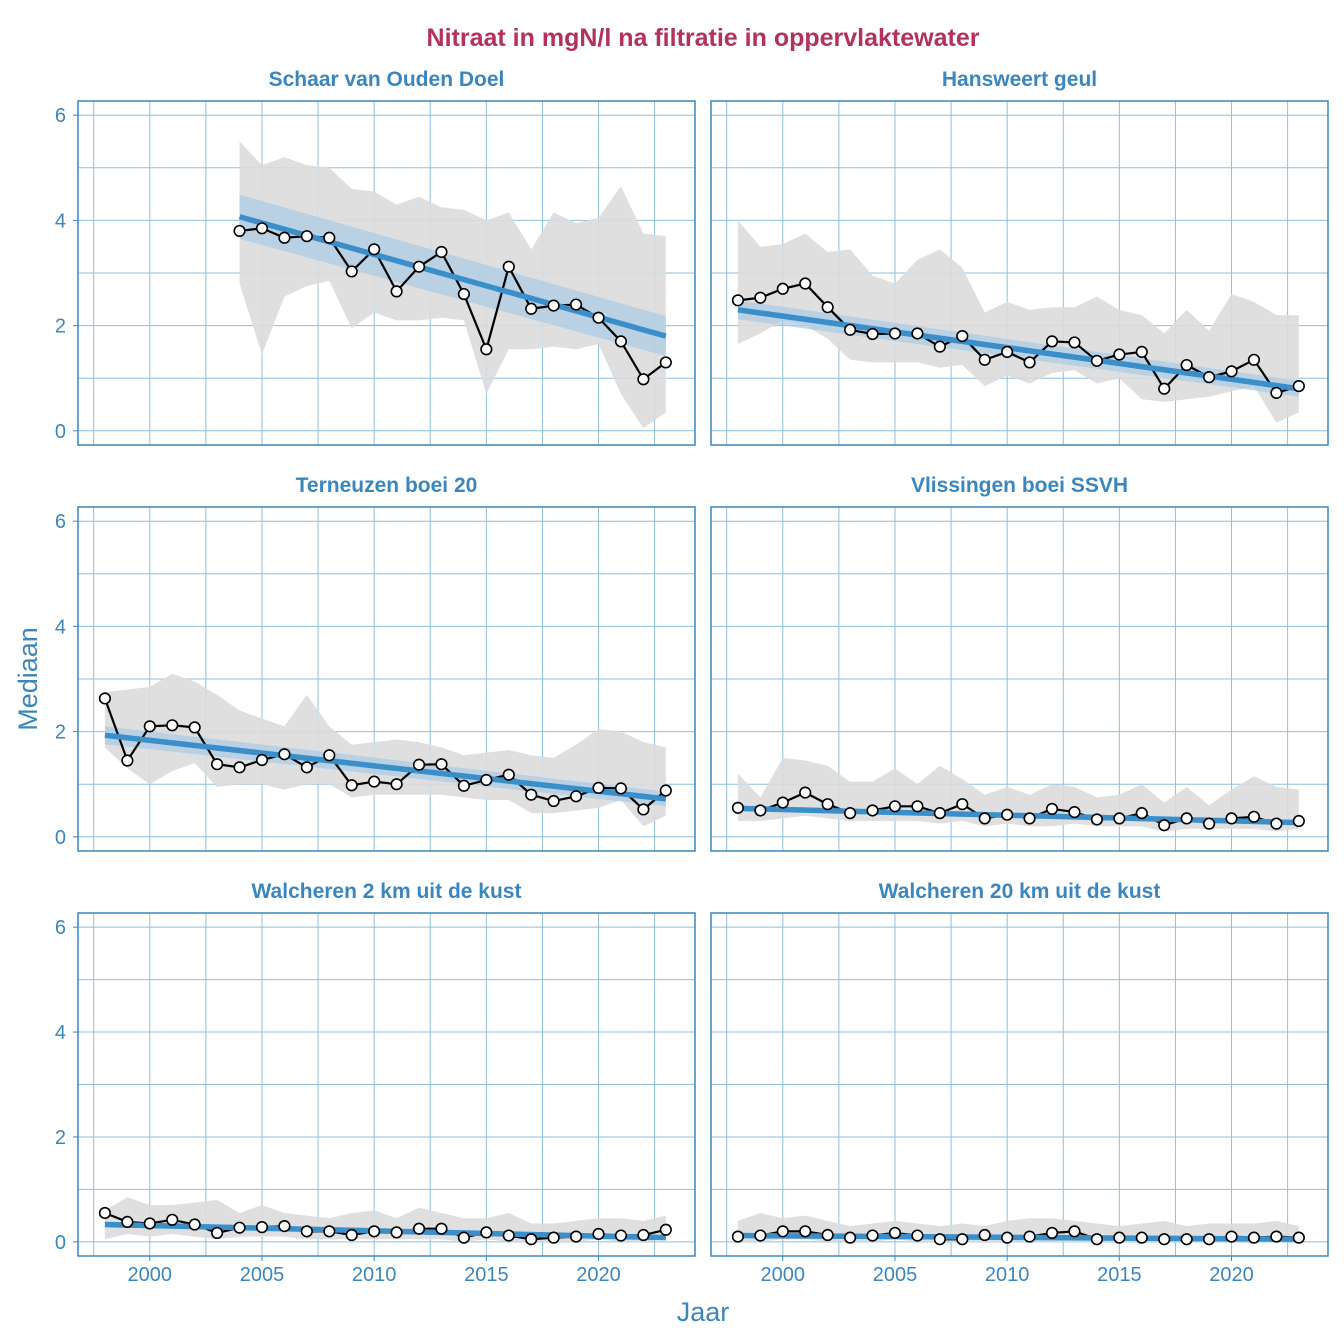 The height and width of the screenshot is (1344, 1344). Describe the element at coordinates (1119, 1275) in the screenshot. I see `x-tick-label: 2015` at that location.